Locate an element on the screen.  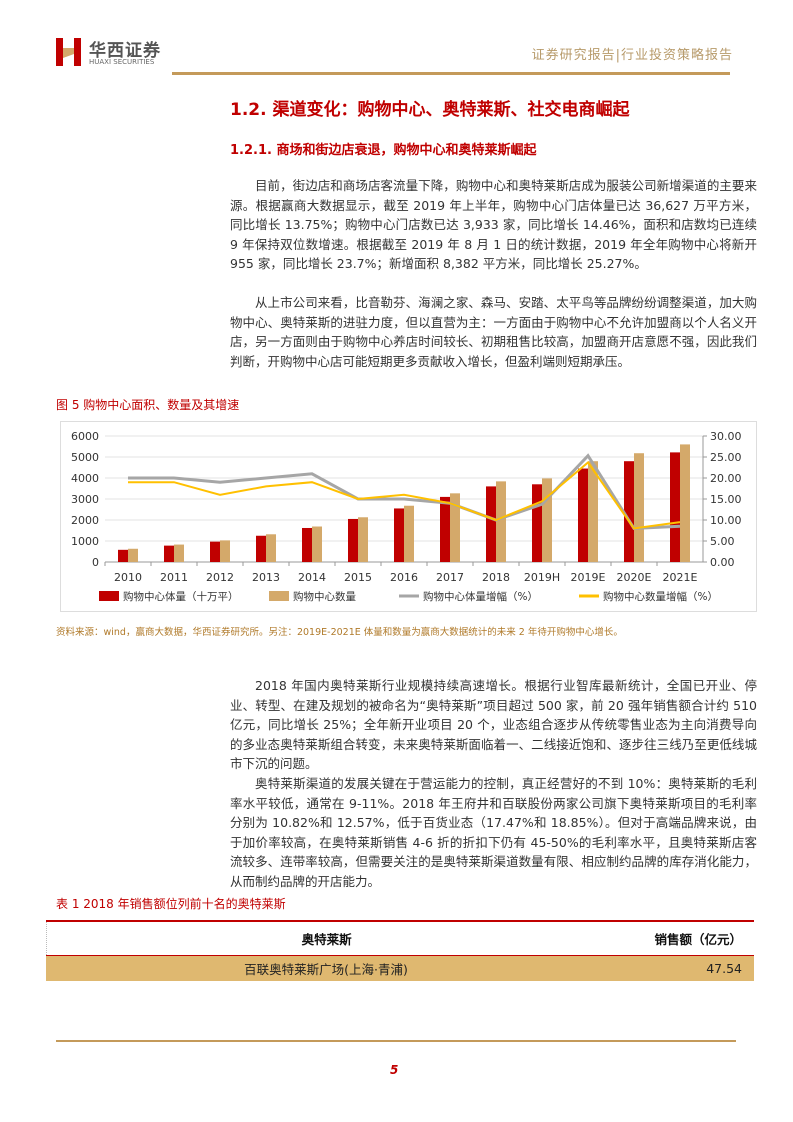
logo-text: 华西证券 is located at coordinates (125, 51).